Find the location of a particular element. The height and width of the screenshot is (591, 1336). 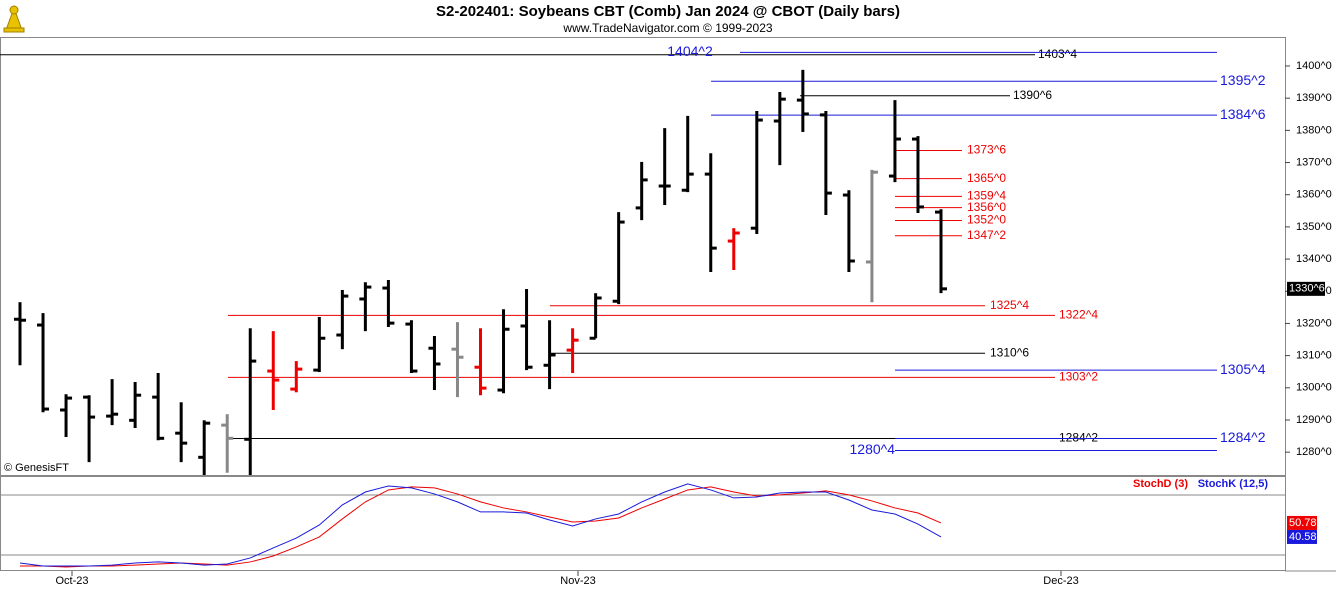

y-tick-label: 1390^0 is located at coordinates (1314, 98).